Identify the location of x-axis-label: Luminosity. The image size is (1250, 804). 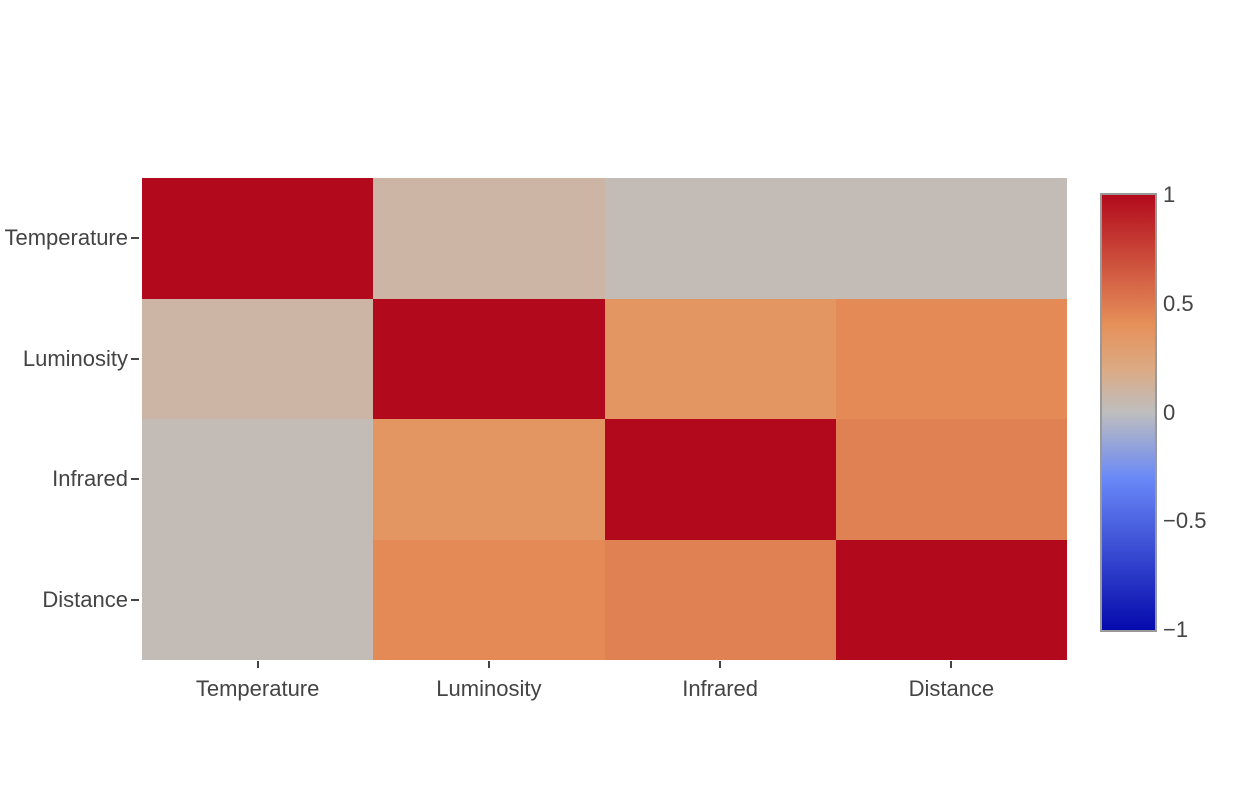
(489, 688).